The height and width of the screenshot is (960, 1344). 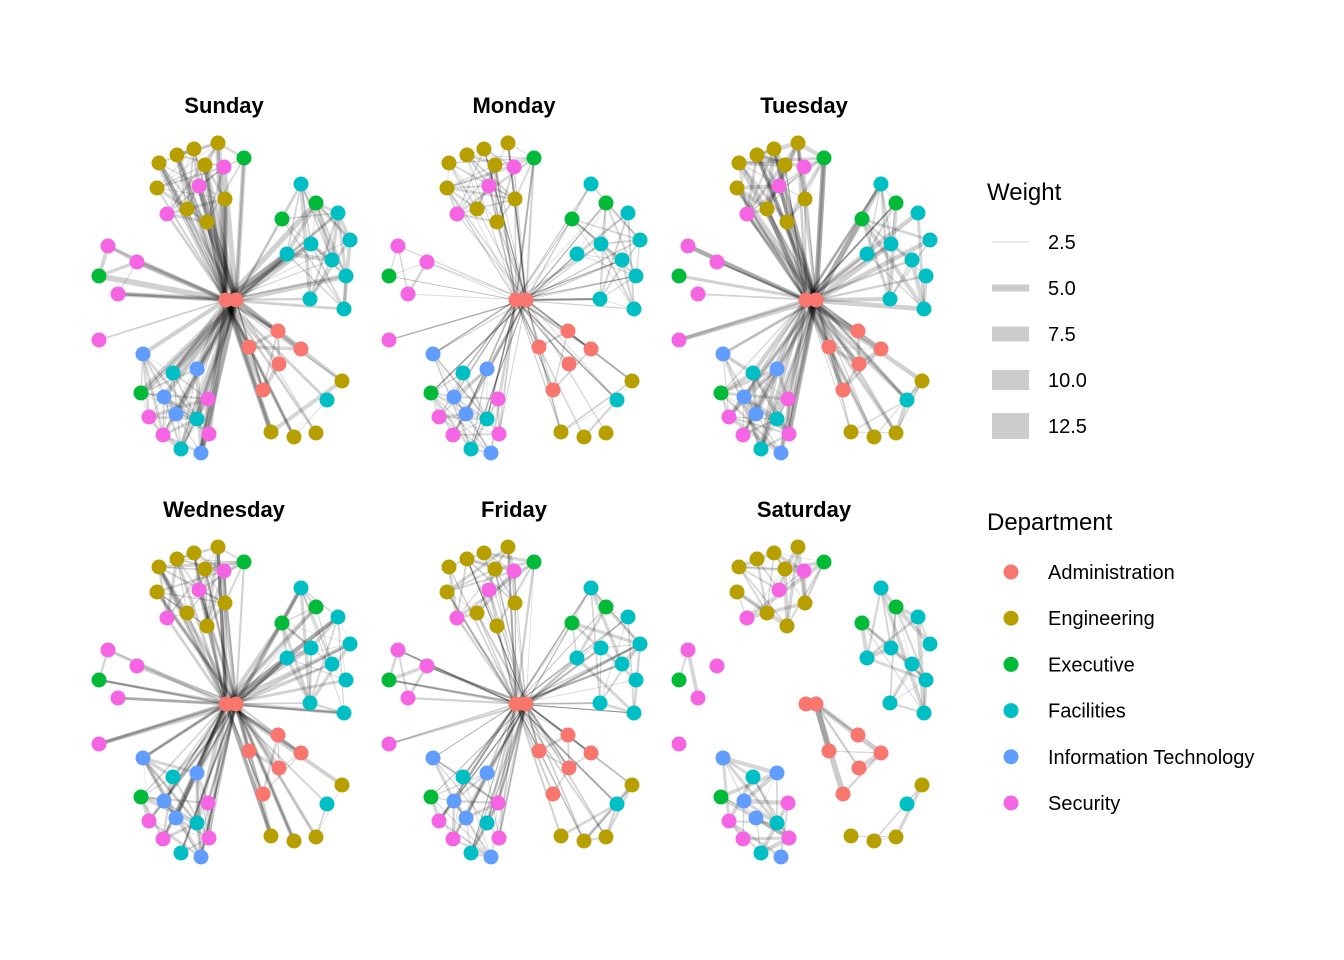 What do you see at coordinates (804, 702) in the screenshot?
I see `nodes` at bounding box center [804, 702].